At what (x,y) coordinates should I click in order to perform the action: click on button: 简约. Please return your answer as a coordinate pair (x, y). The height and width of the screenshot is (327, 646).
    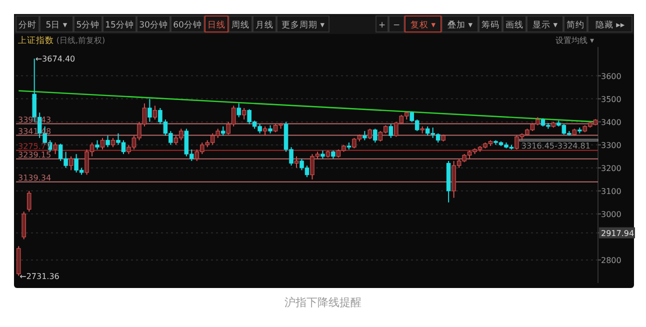
    Looking at the image, I should click on (576, 24).